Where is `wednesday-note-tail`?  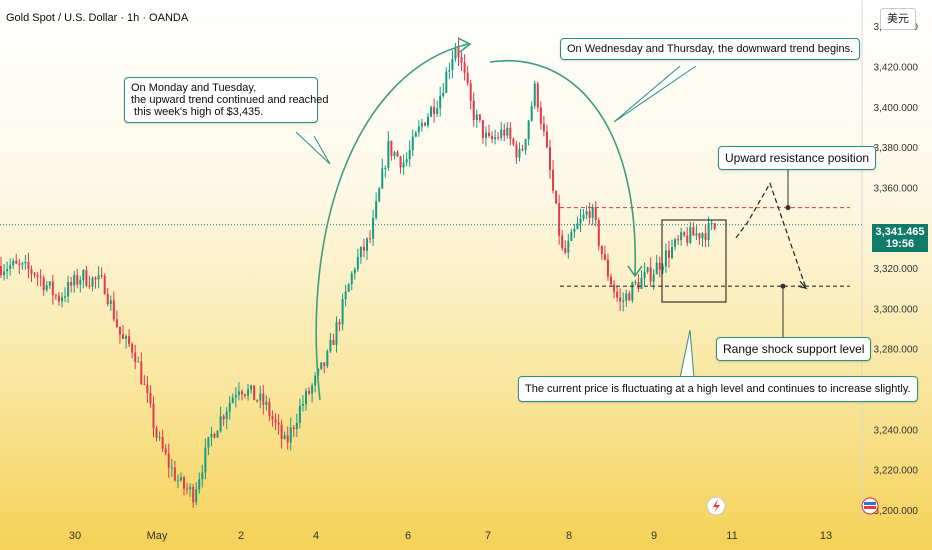
wednesday-note-tail is located at coordinates (655, 94).